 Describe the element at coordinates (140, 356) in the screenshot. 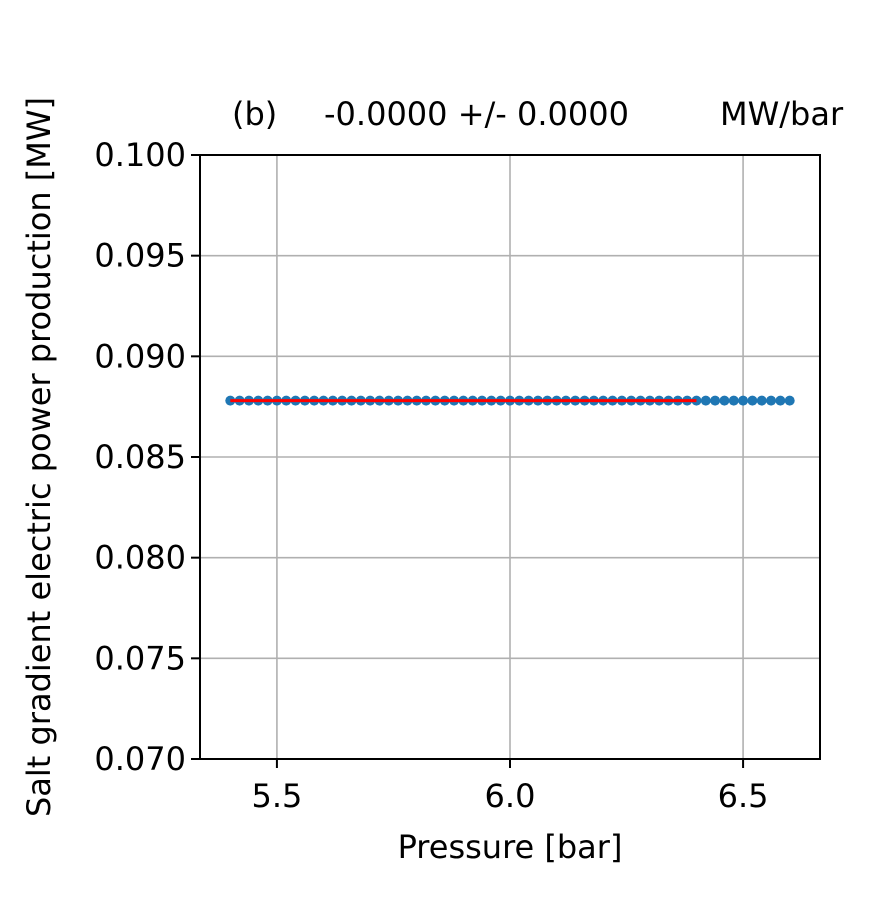

I see `y-tick-label: 0.090` at that location.